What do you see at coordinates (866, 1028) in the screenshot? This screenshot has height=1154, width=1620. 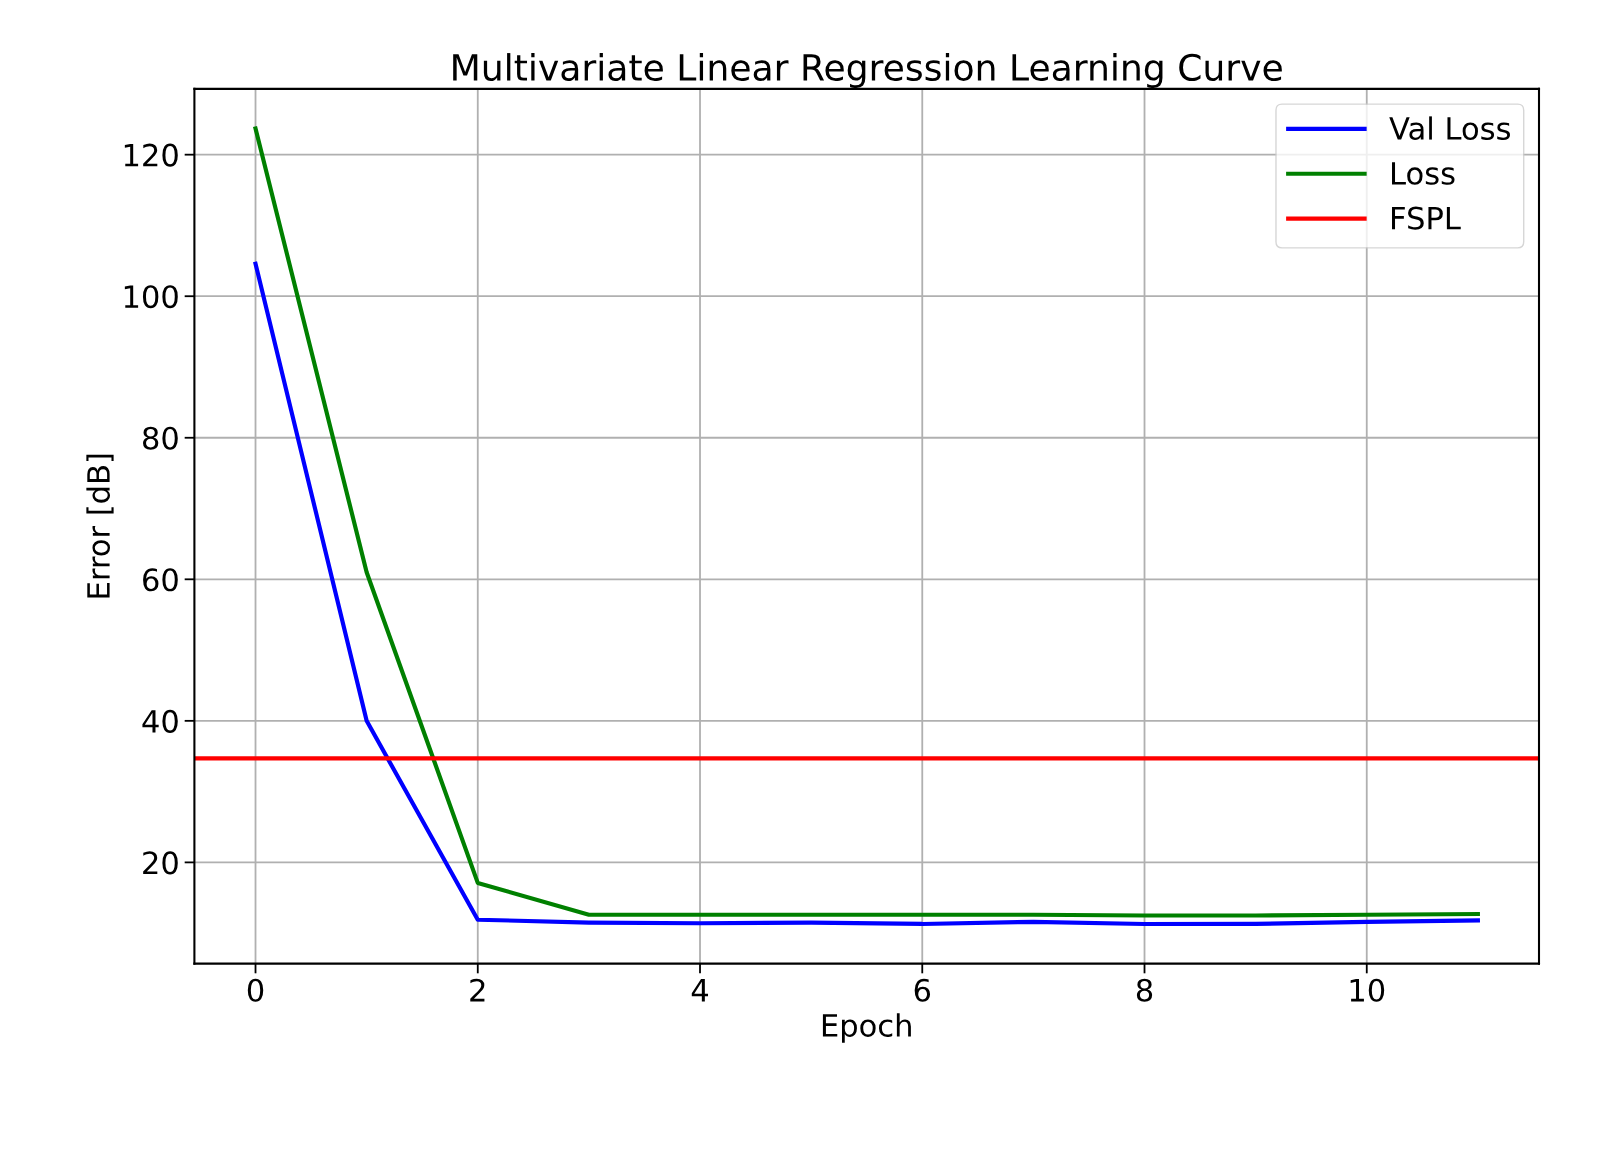 I see `x-axis-title: Epoch` at bounding box center [866, 1028].